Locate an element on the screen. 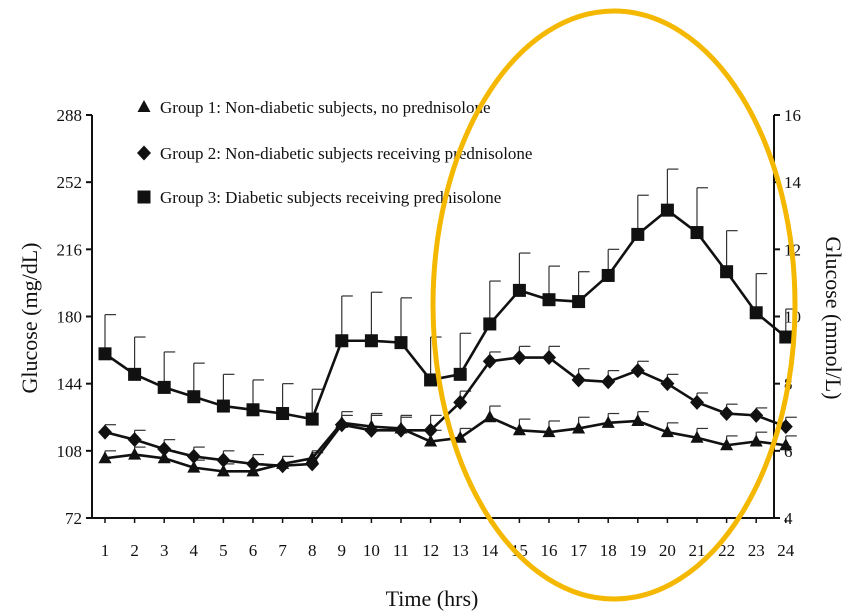 This screenshot has width=846, height=615. x-tick-label: 7 is located at coordinates (282, 550).